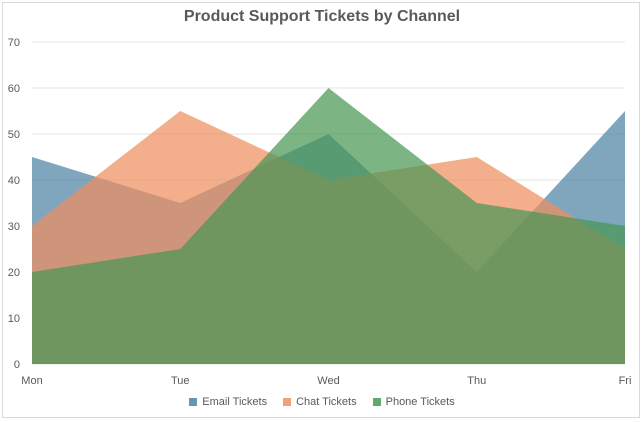 The image size is (644, 422). I want to click on y-tick-label: 60, so click(14, 89).